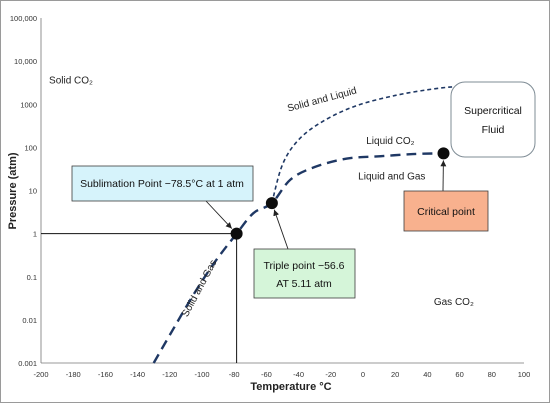  What do you see at coordinates (23, 18) in the screenshot?
I see `y-tick-label: 100,000` at bounding box center [23, 18].